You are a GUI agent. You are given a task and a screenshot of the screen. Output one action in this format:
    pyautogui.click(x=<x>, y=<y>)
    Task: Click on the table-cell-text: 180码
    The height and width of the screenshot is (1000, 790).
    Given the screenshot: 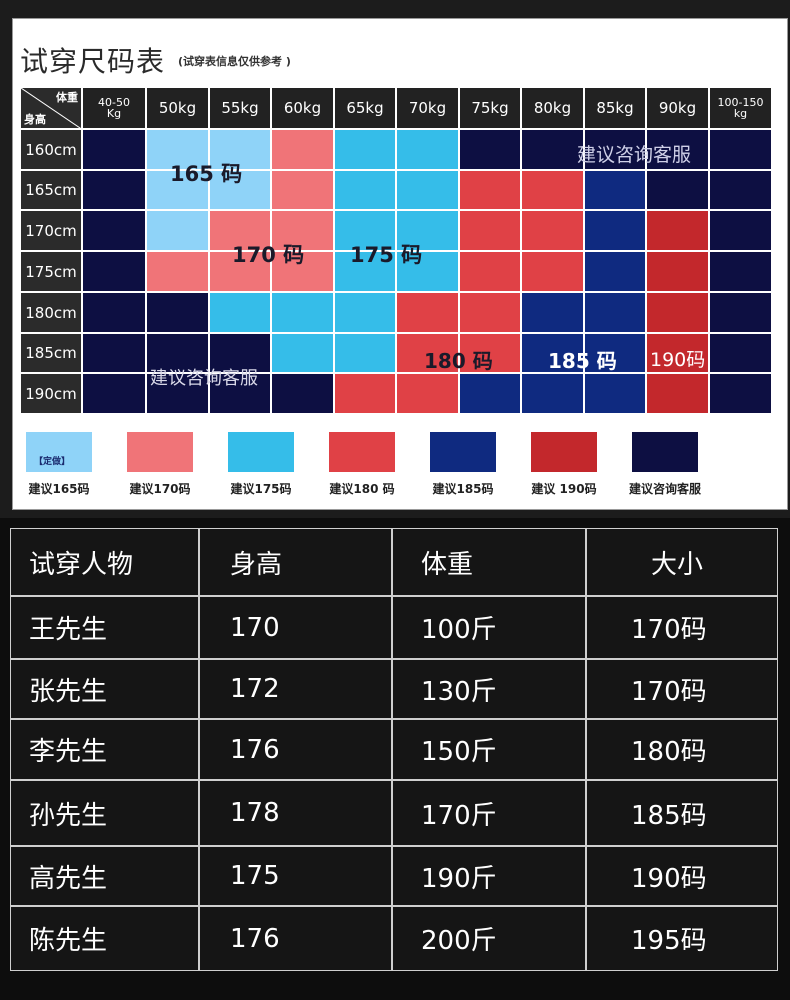 What is the action you would take?
    pyautogui.click(x=669, y=752)
    